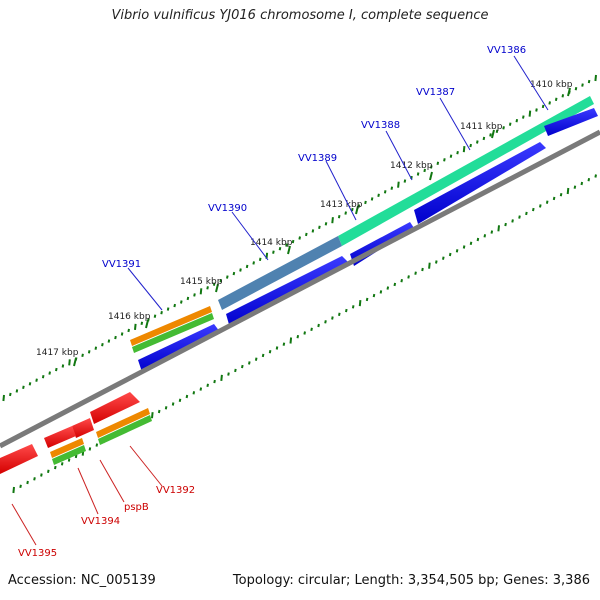 The image size is (600, 600). I want to click on gene-label-vv1391: VV1391, so click(121, 264).